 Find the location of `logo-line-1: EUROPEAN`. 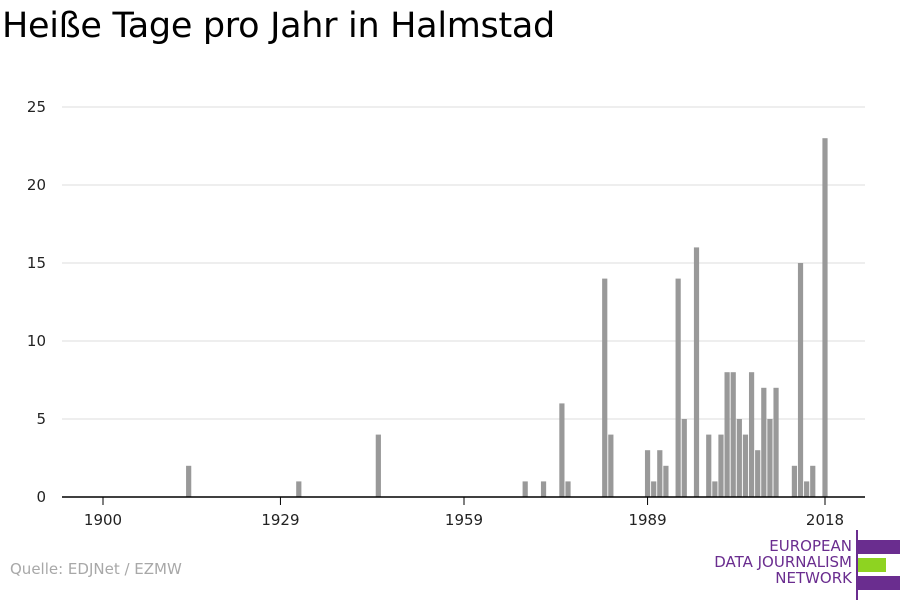

logo-line-1: EUROPEAN is located at coordinates (810, 546).